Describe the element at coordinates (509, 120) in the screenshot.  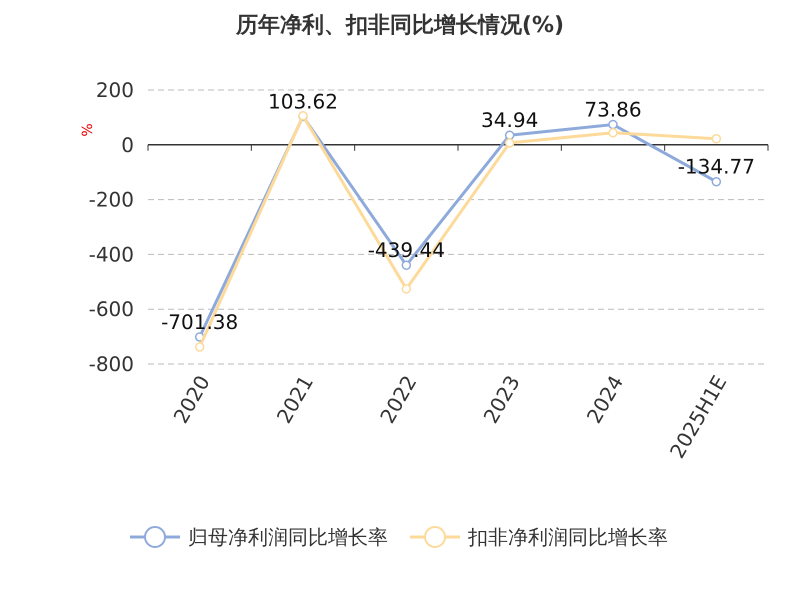
I see `data-label: 34.94` at that location.